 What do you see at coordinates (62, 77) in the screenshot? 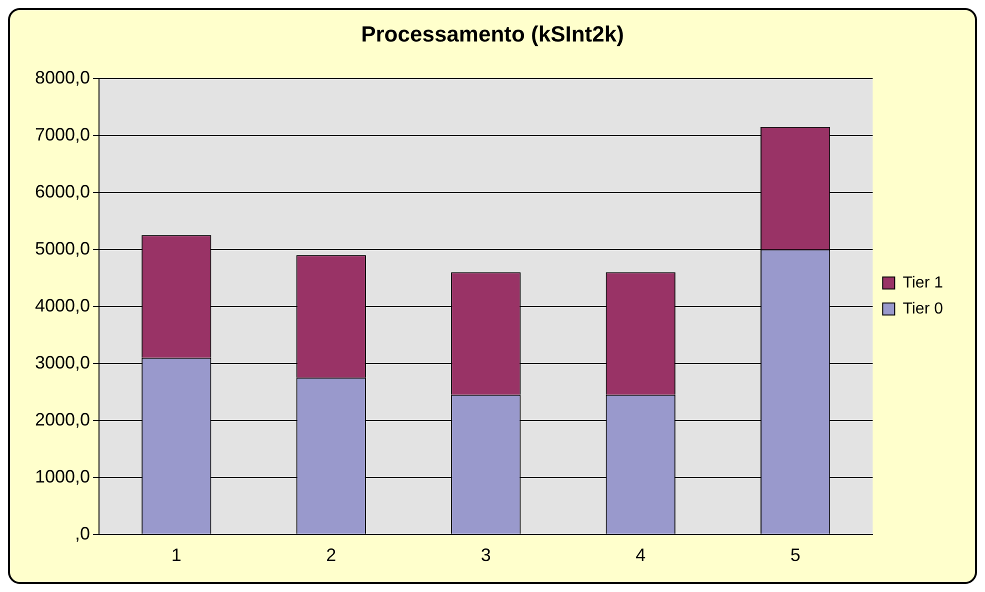
I see `y-tick-label: 8000,0` at bounding box center [62, 77].